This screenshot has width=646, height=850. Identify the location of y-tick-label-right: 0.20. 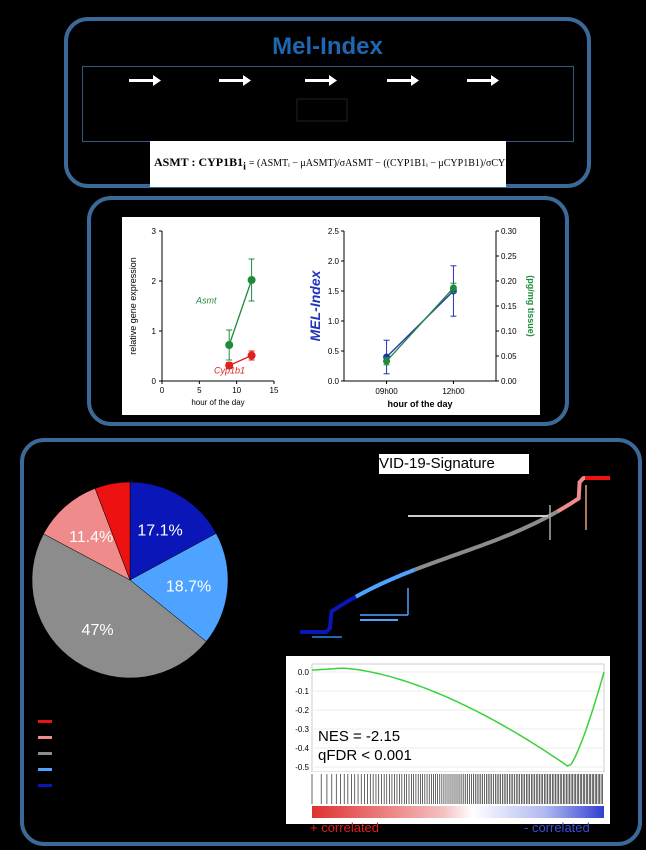
(509, 281).